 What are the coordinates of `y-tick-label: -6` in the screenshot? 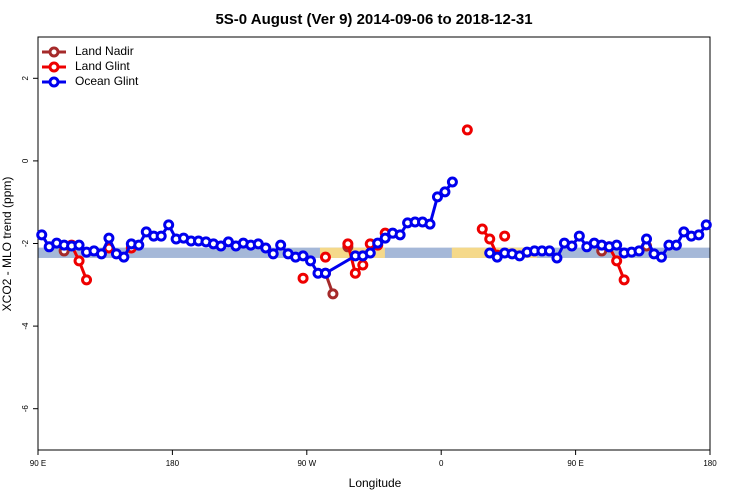 It's located at (25, 409).